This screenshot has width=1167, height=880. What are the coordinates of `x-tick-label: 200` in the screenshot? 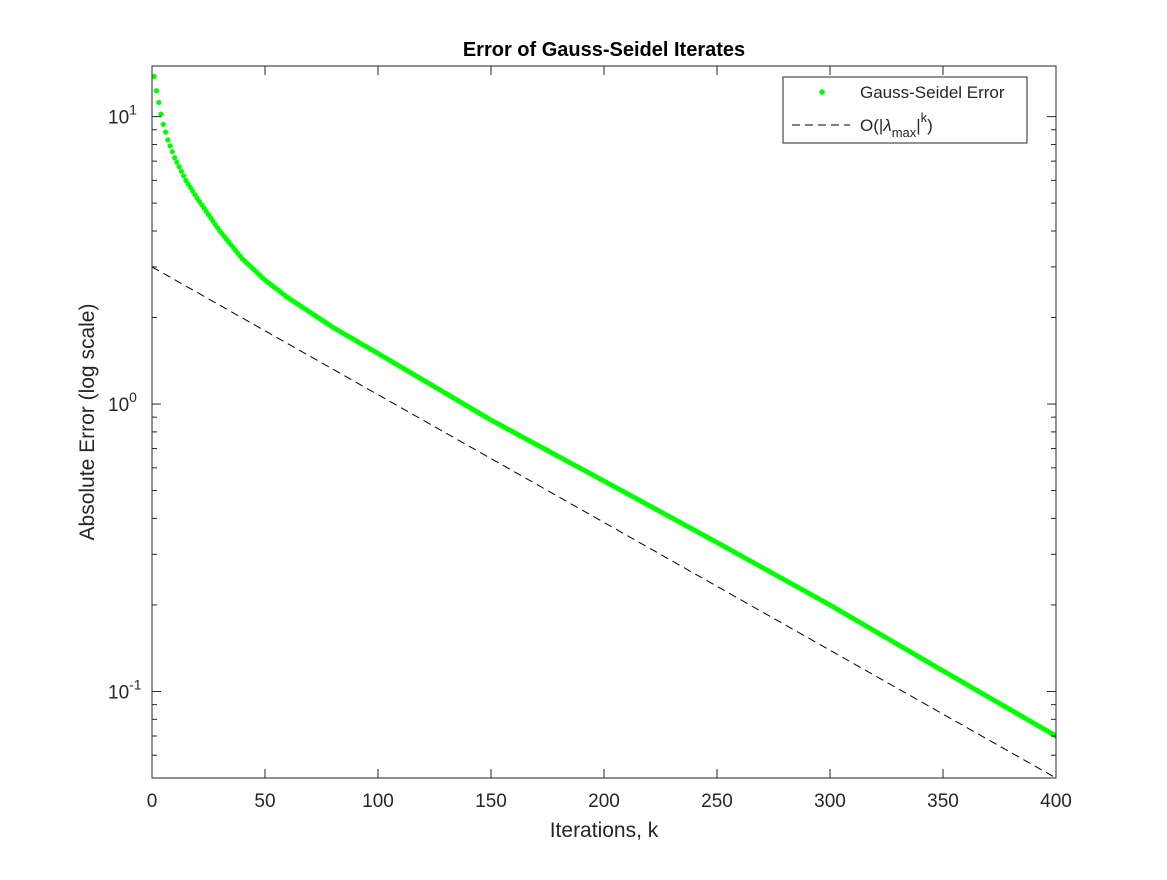 It's located at (604, 801).